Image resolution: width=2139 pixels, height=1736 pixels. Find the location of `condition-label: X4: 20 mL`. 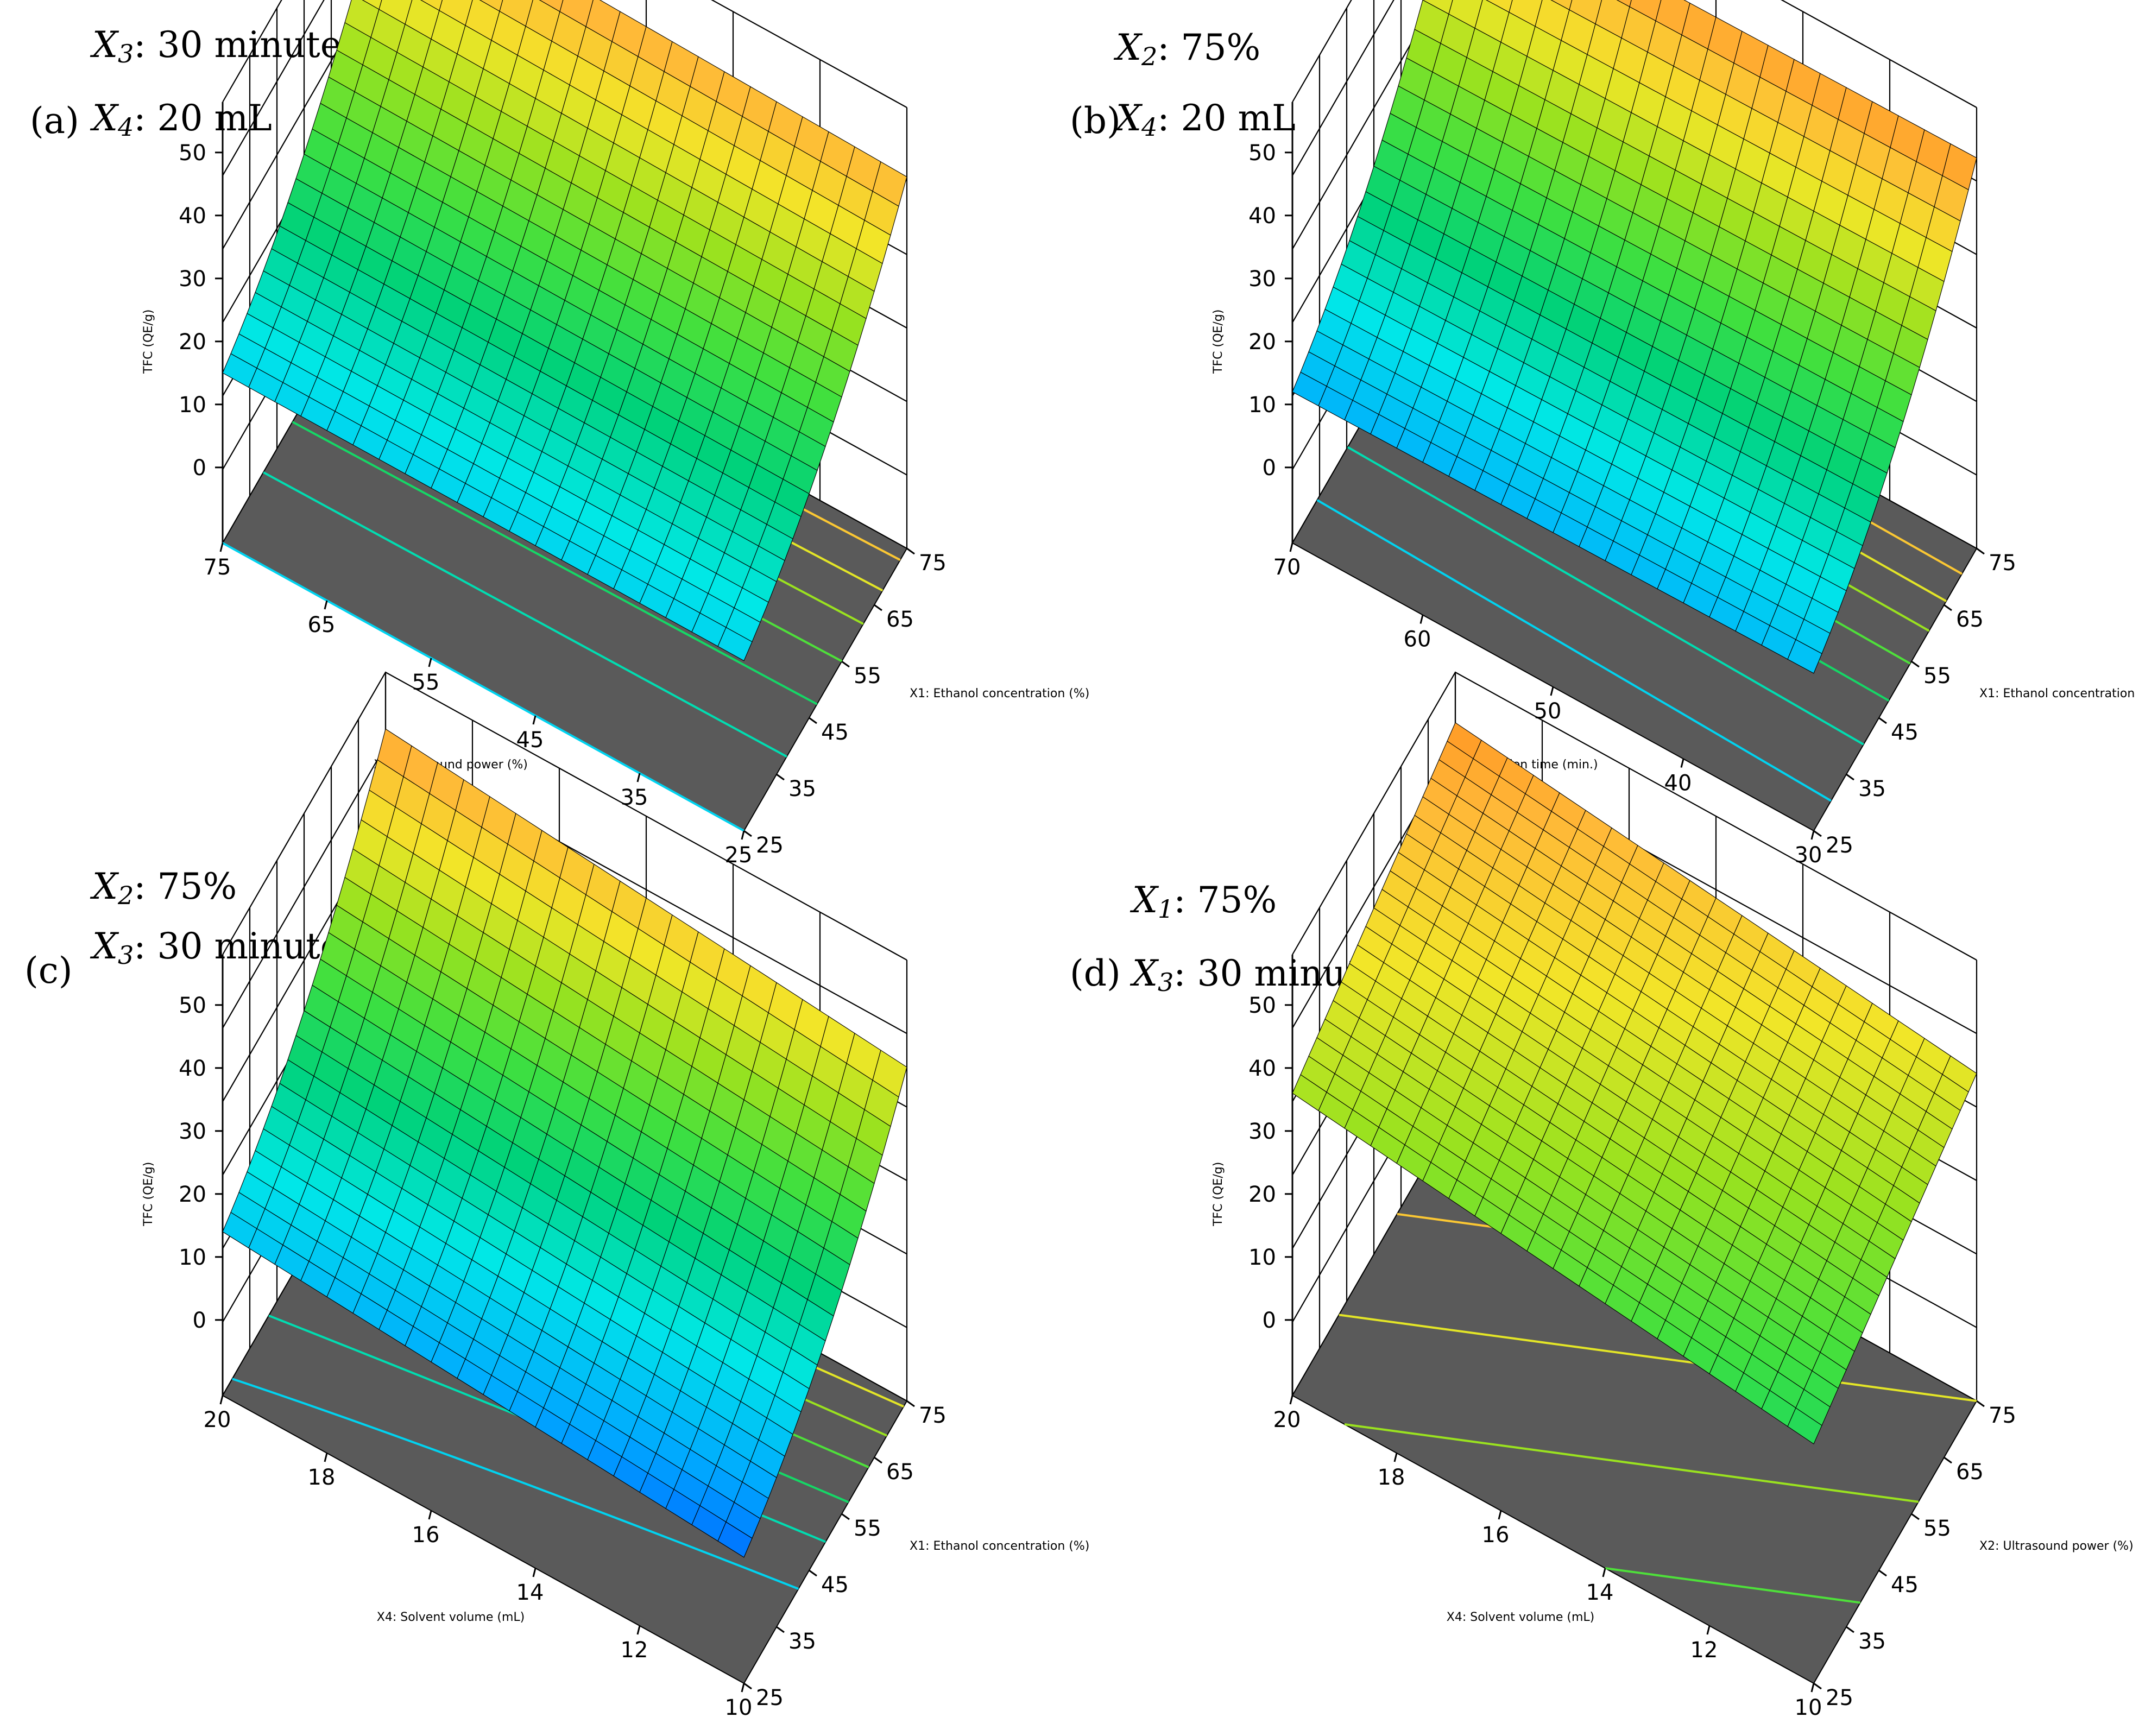

condition-label: X4: 20 mL is located at coordinates (182, 120).